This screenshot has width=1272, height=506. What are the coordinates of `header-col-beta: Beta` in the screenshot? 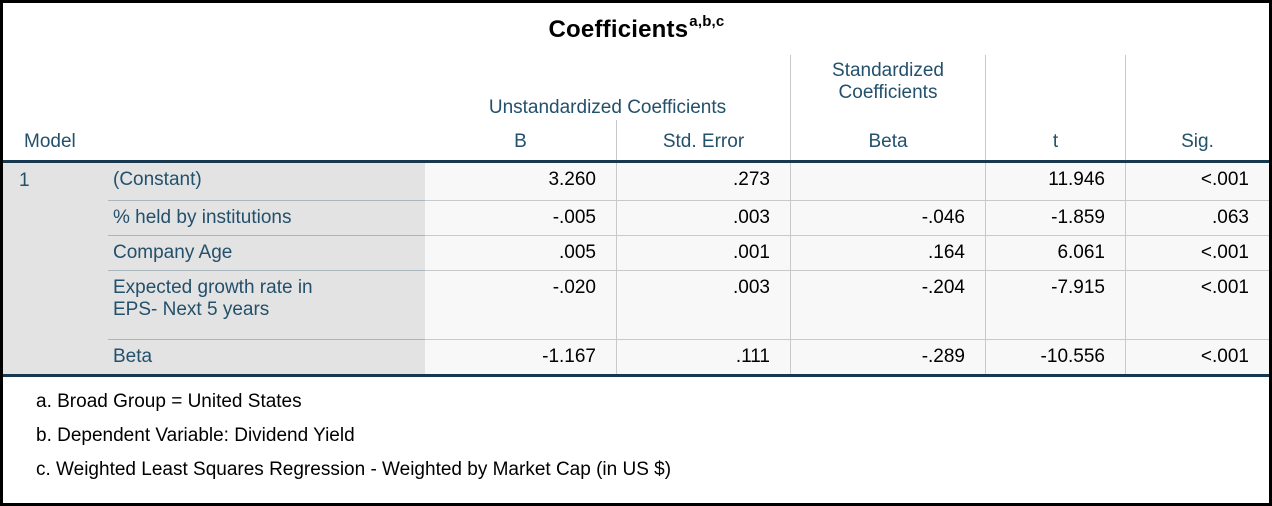 It's located at (888, 141).